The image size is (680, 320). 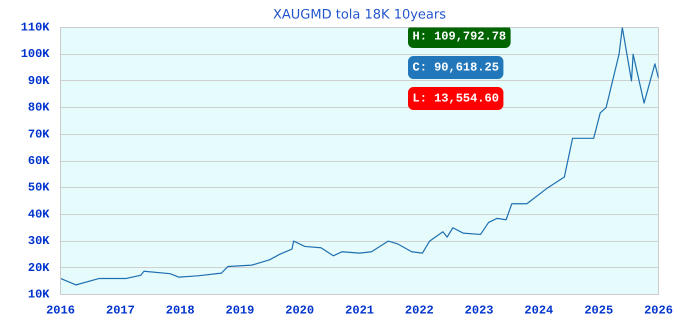 I want to click on x-tick-label: 2017, so click(x=120, y=311).